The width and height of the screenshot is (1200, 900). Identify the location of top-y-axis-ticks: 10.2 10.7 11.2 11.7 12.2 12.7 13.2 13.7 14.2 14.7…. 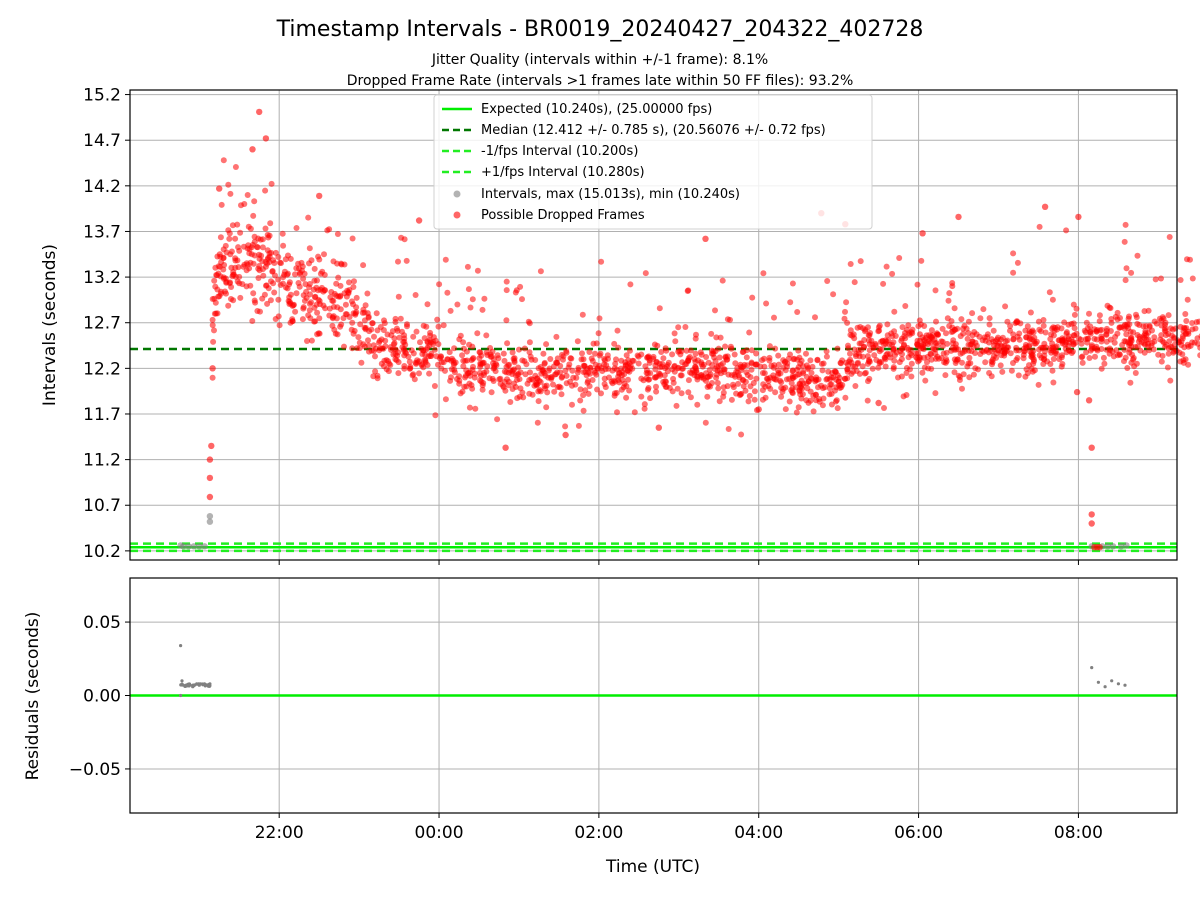
(106, 324).